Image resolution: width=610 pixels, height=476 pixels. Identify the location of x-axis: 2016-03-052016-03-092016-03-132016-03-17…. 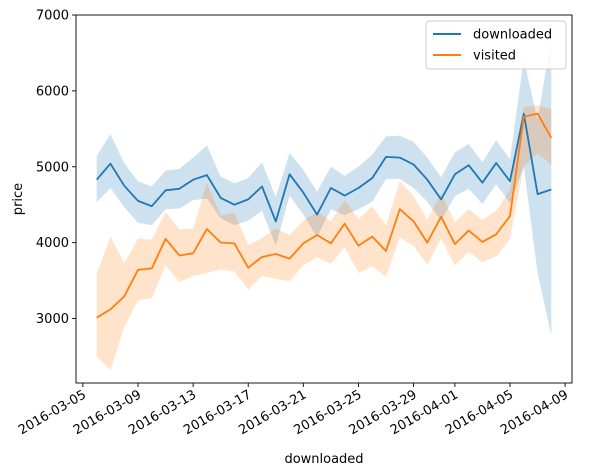
(293, 410).